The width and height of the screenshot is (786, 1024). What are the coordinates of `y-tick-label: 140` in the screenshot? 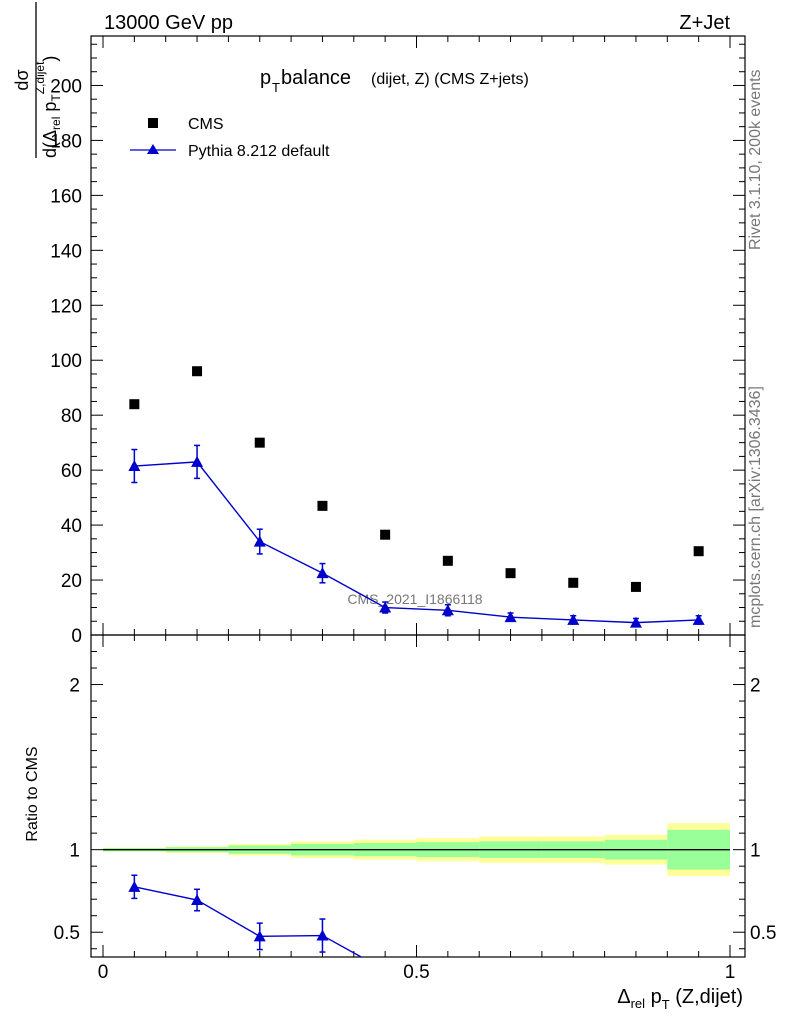 It's located at (66, 251).